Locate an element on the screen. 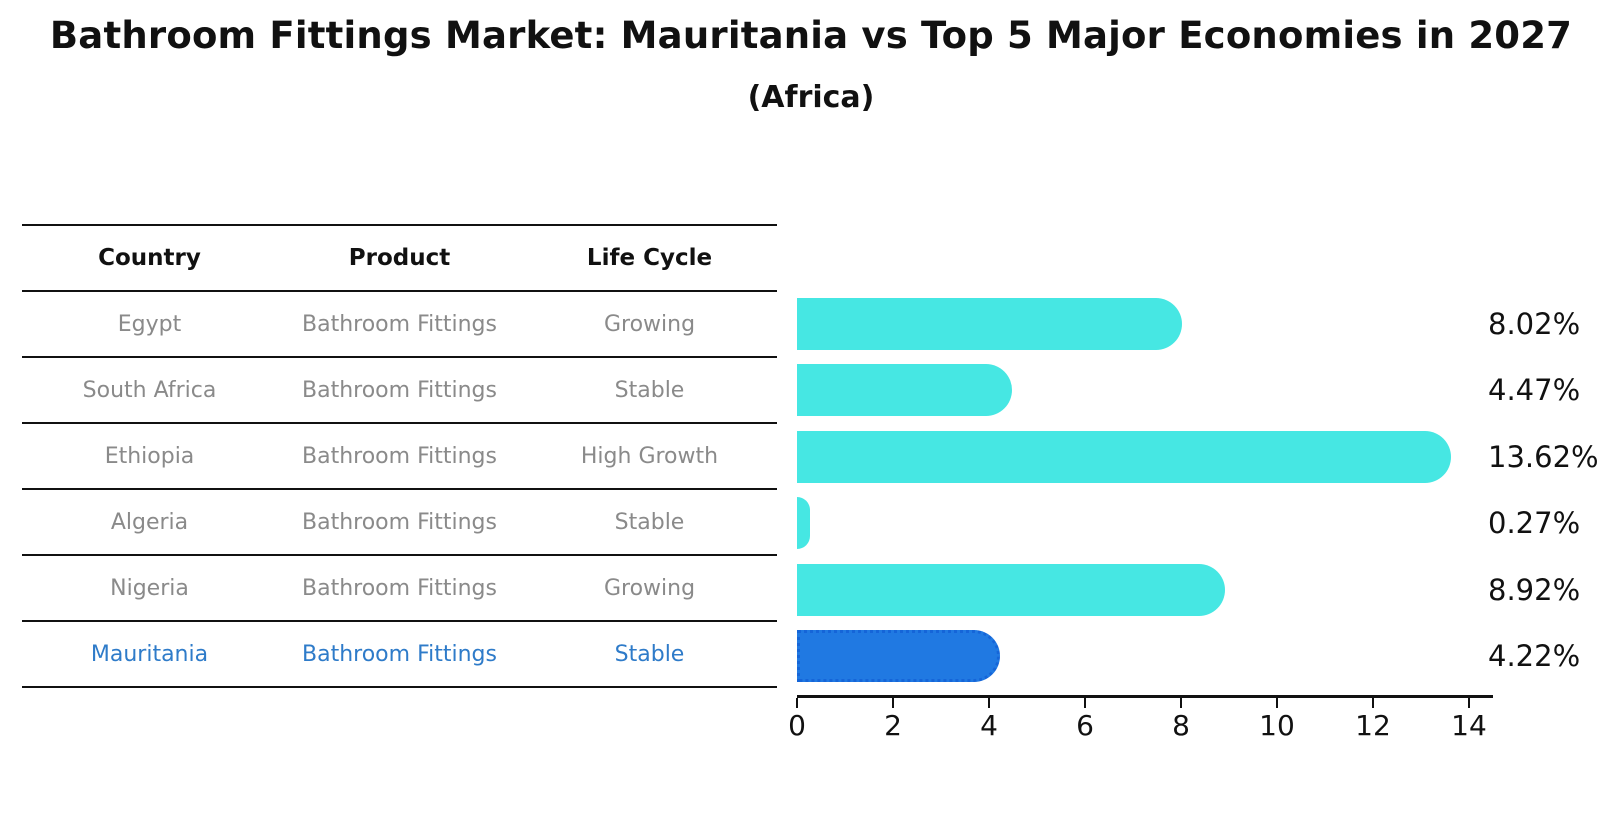 The image size is (1622, 823). table-row-egypt: Egypt Bathroom Fittings Growing is located at coordinates (399, 325).